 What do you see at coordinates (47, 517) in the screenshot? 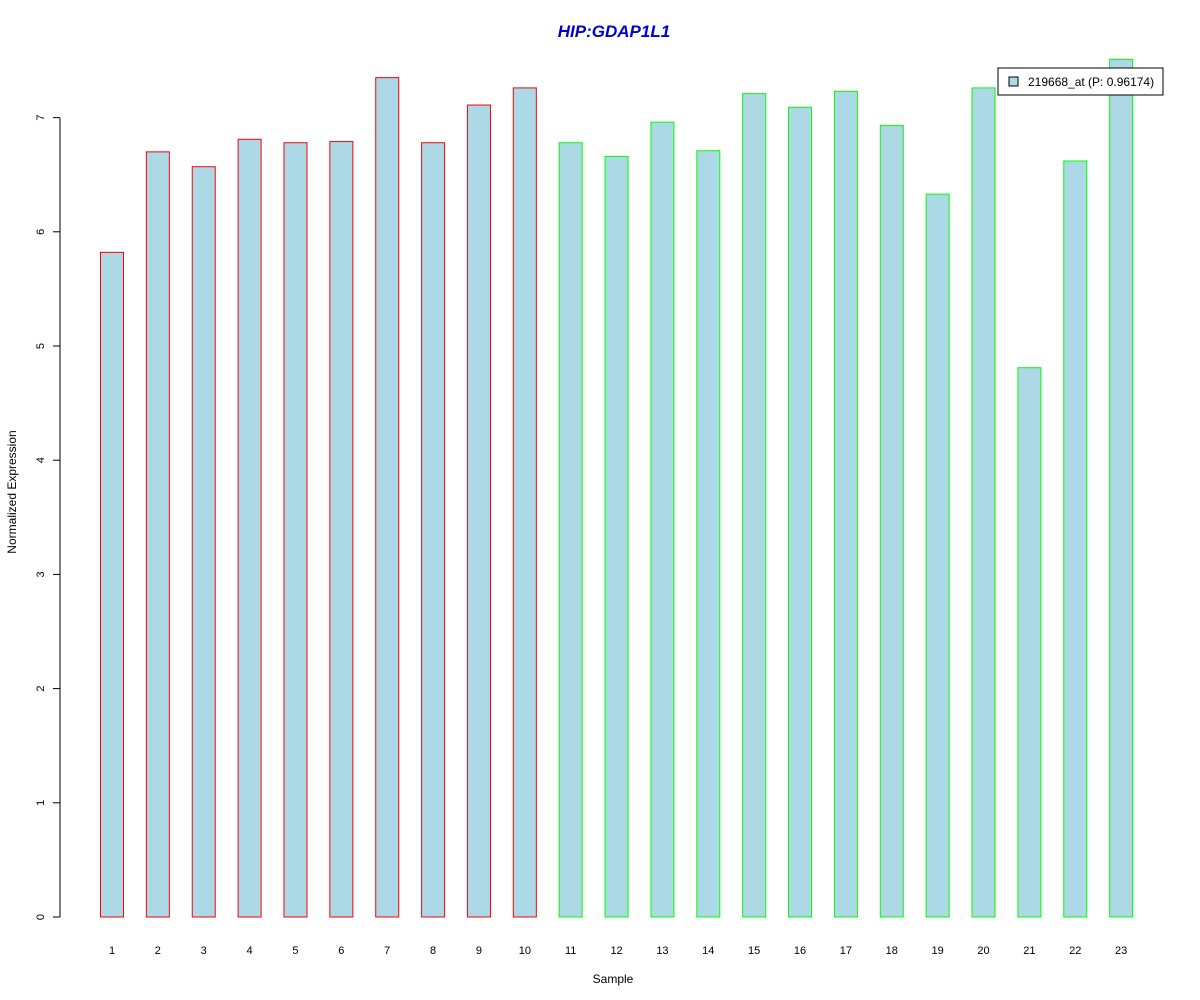
I see `y-axis-ticks: 0 1 2 3 4 5 6 7` at bounding box center [47, 517].